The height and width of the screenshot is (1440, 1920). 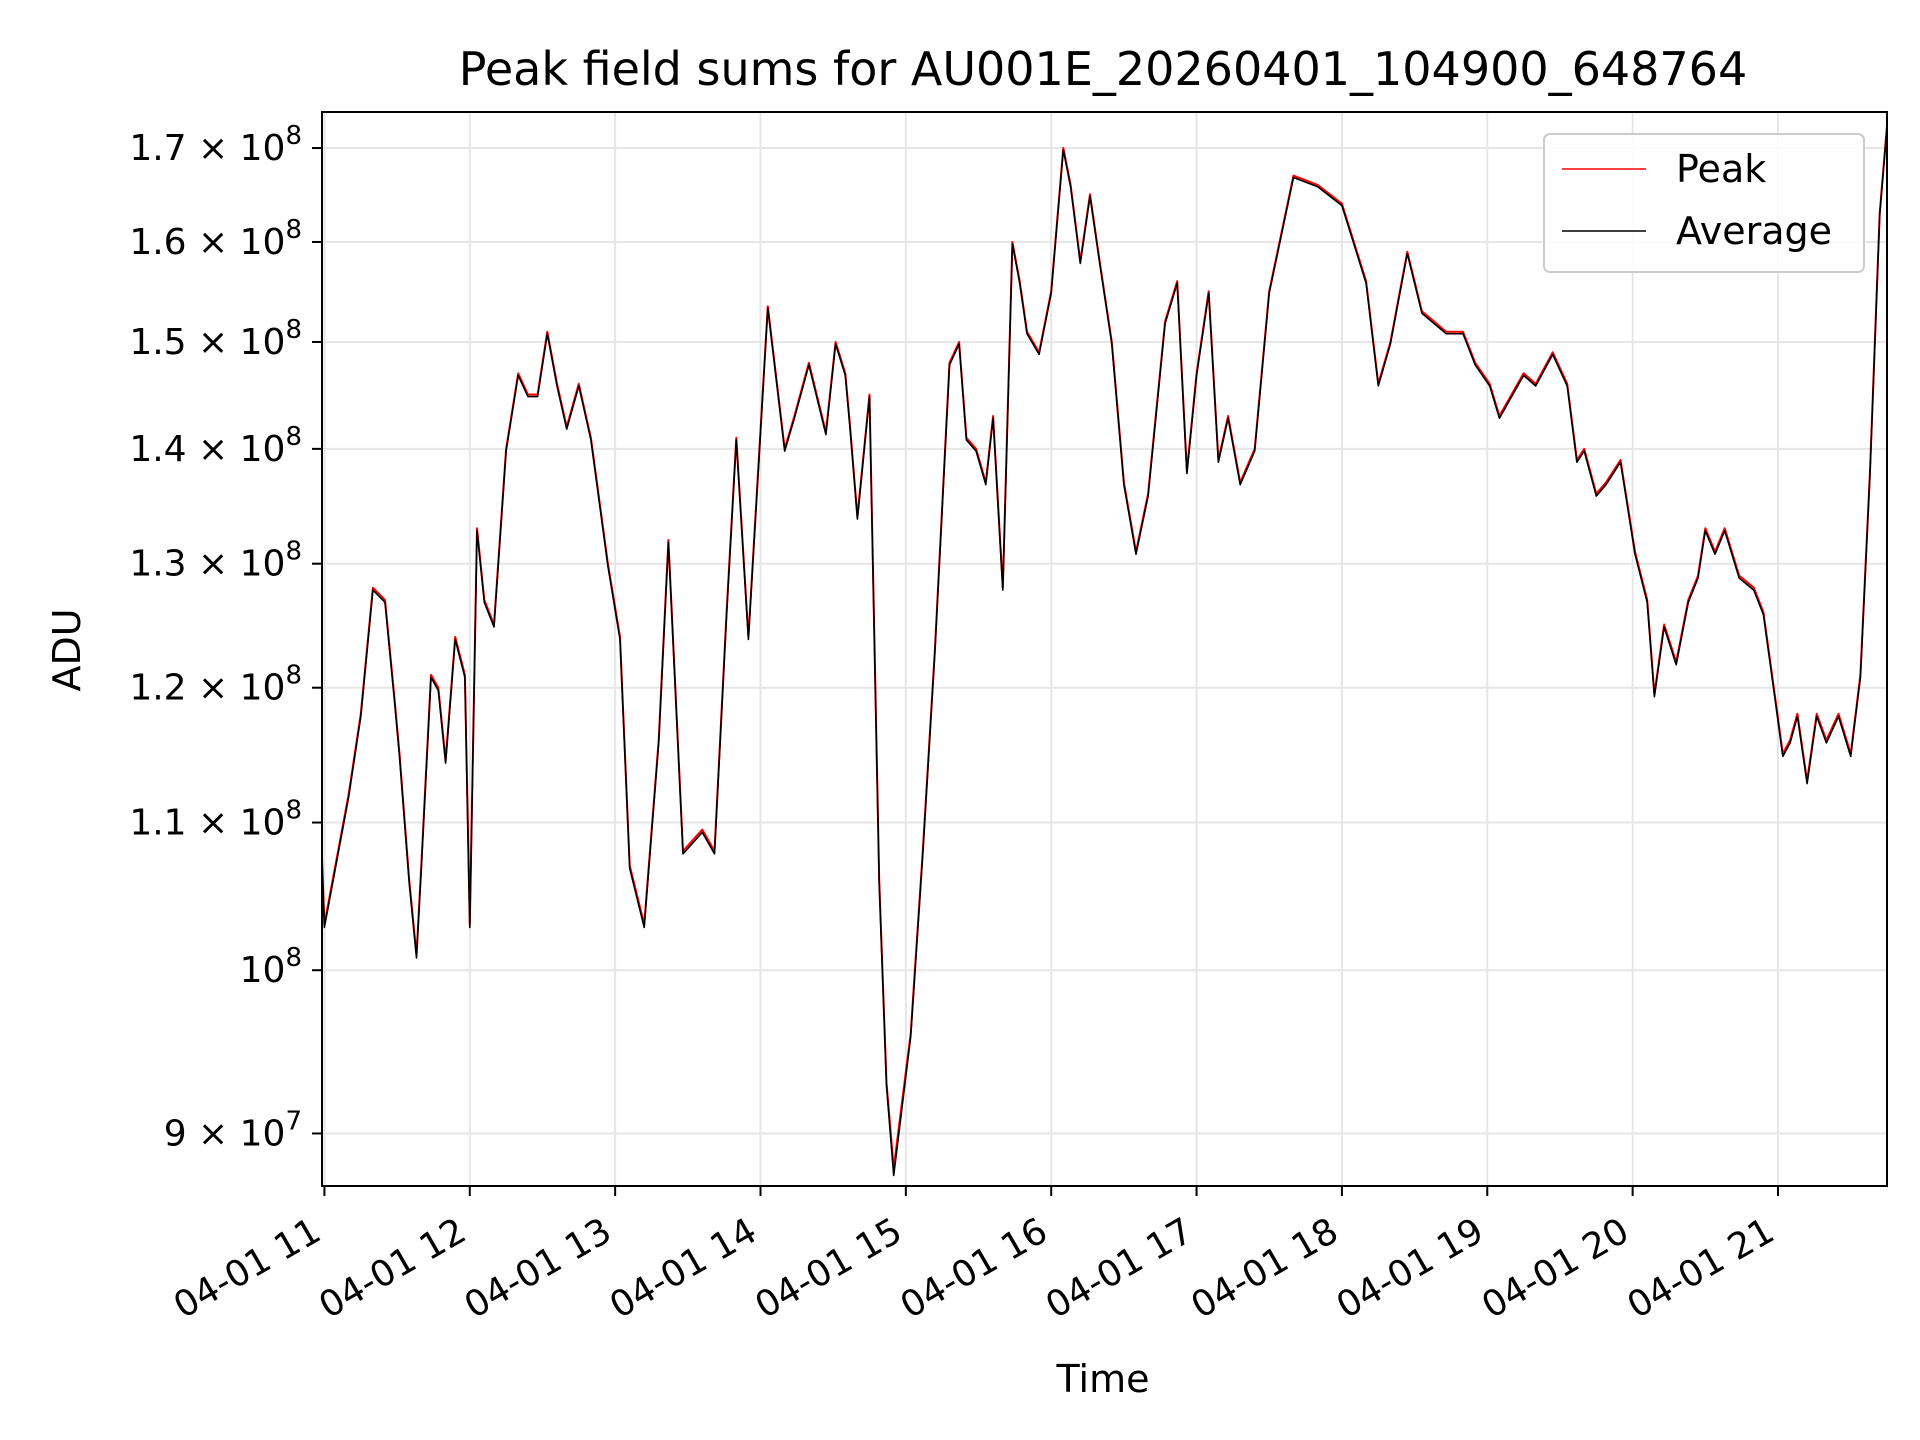 I want to click on legend: Peak Average, so click(x=1704, y=203).